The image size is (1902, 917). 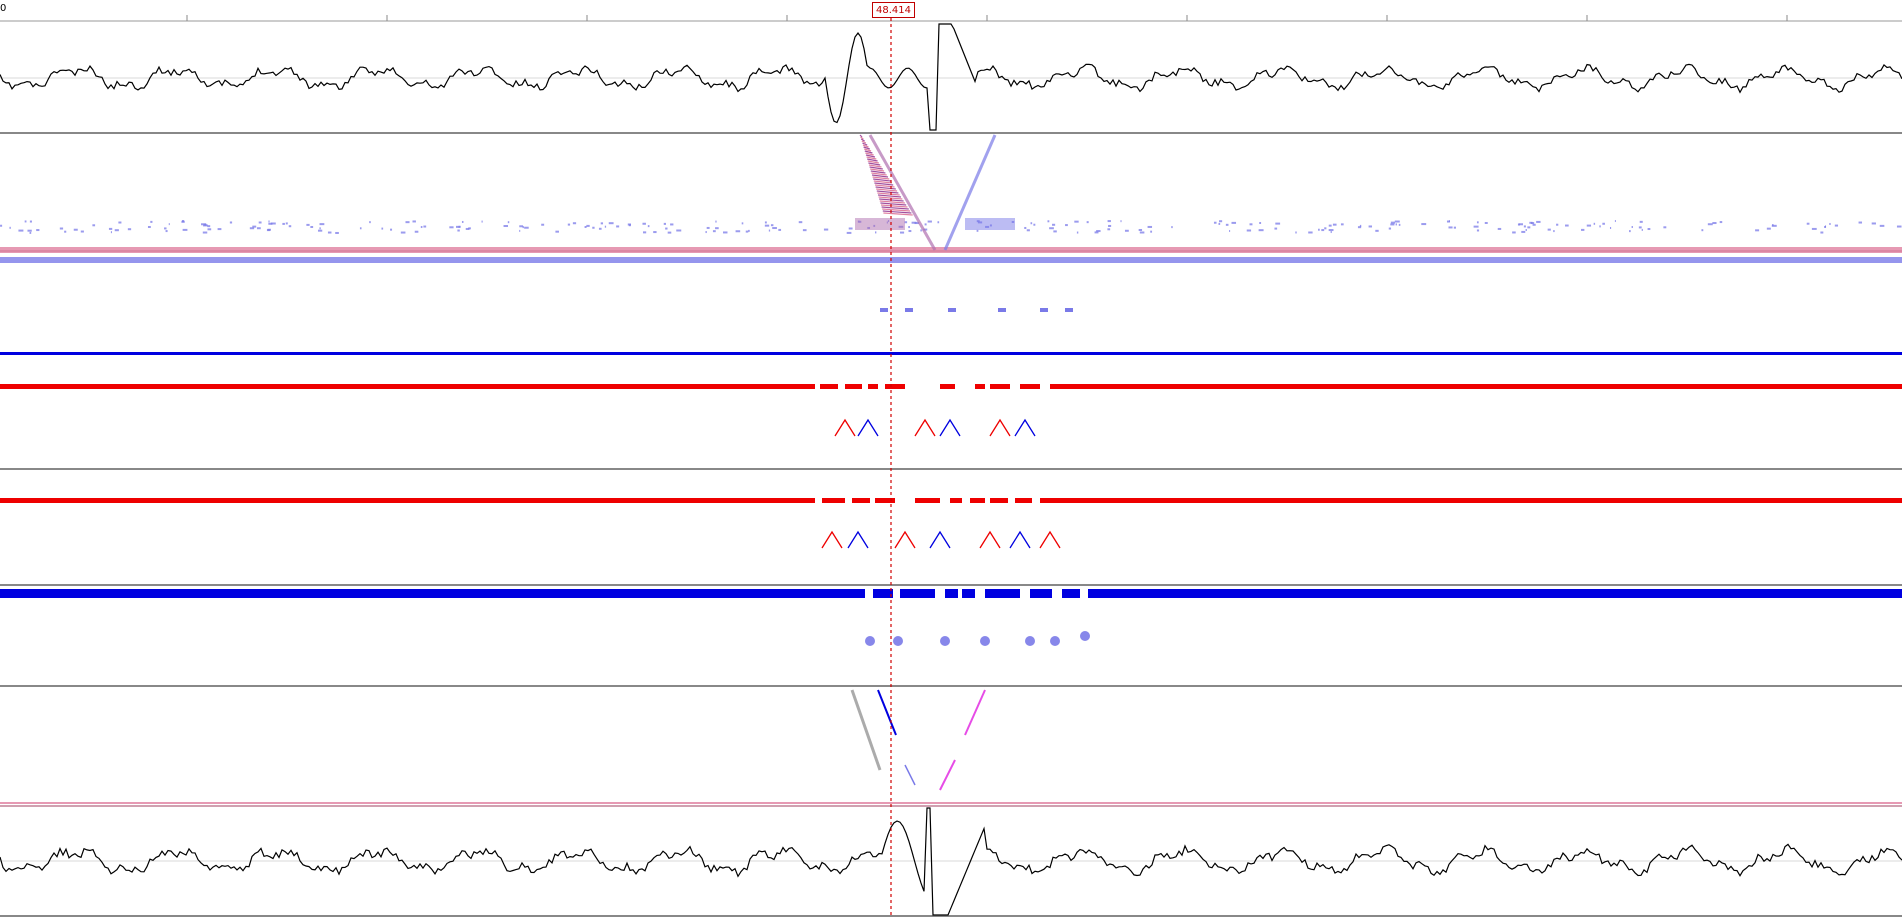 I want to click on bottom-waveform-panel, so click(x=951, y=861).